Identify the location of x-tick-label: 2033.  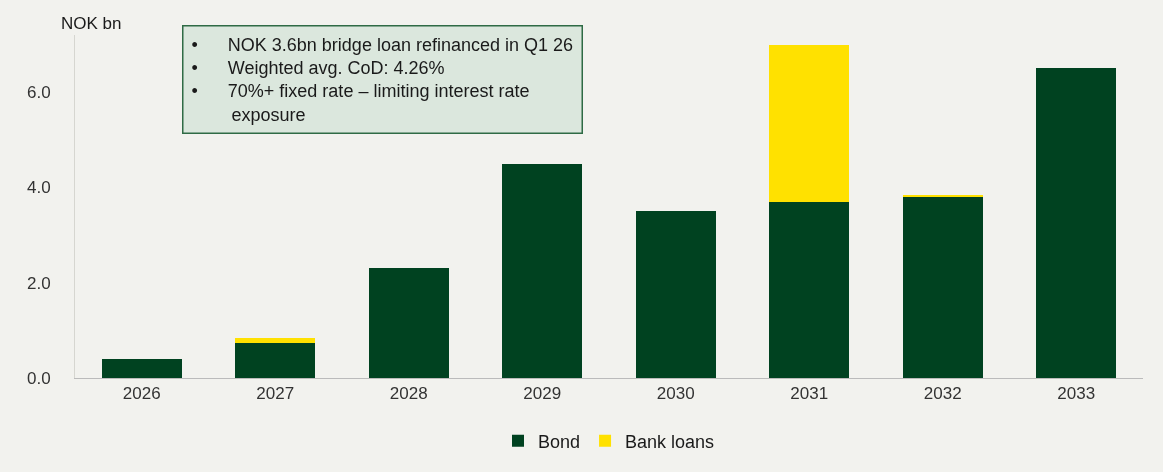
(1076, 394).